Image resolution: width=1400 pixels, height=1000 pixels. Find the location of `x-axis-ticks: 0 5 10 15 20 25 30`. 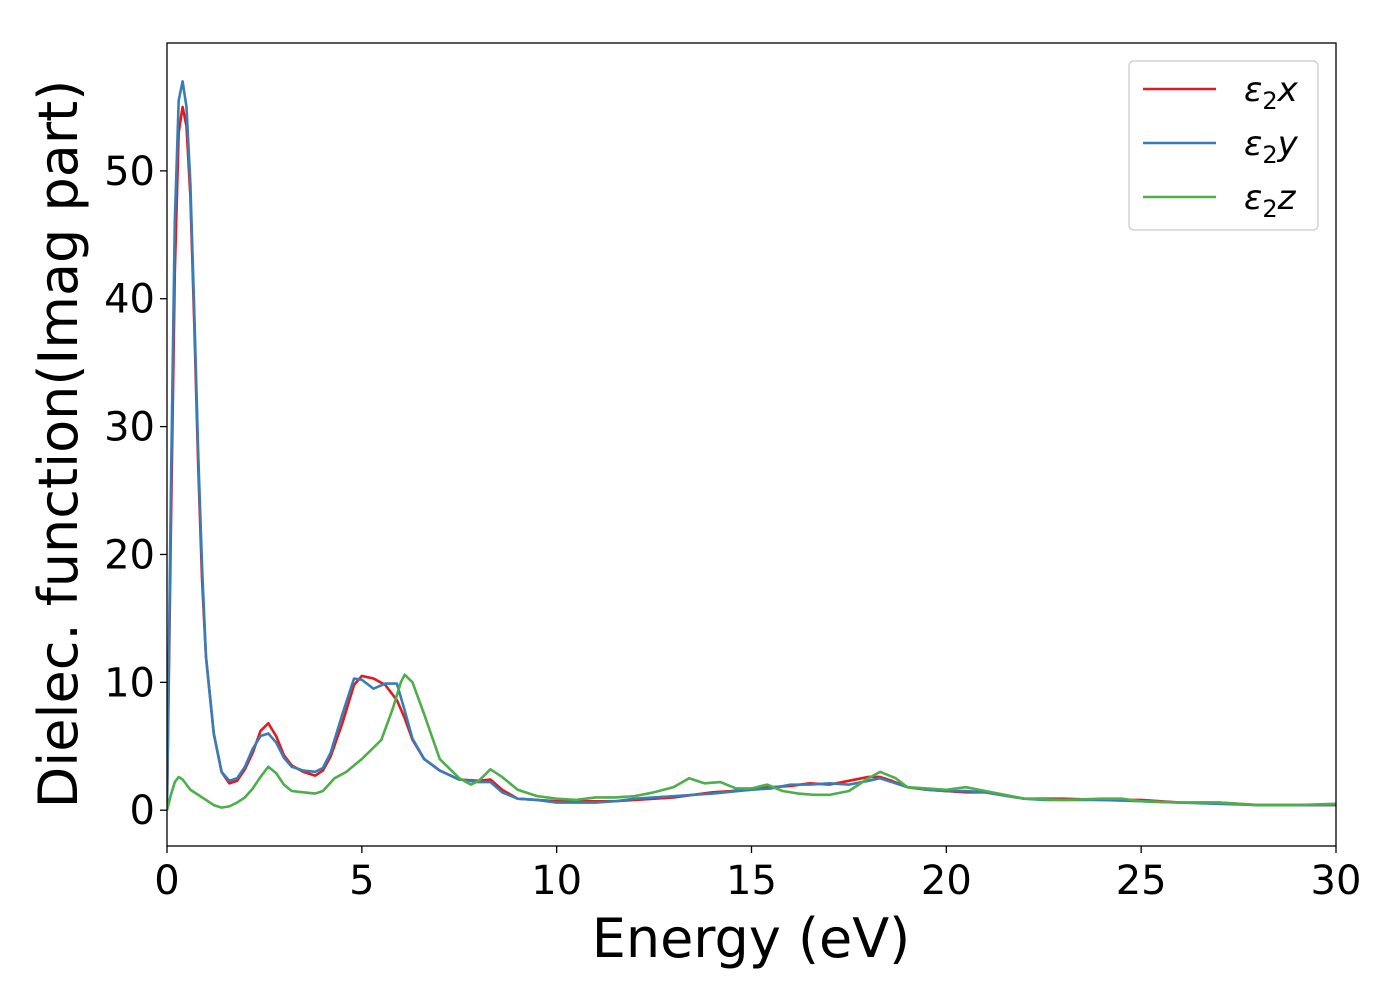

x-axis-ticks: 0 5 10 15 20 25 30 is located at coordinates (757, 875).